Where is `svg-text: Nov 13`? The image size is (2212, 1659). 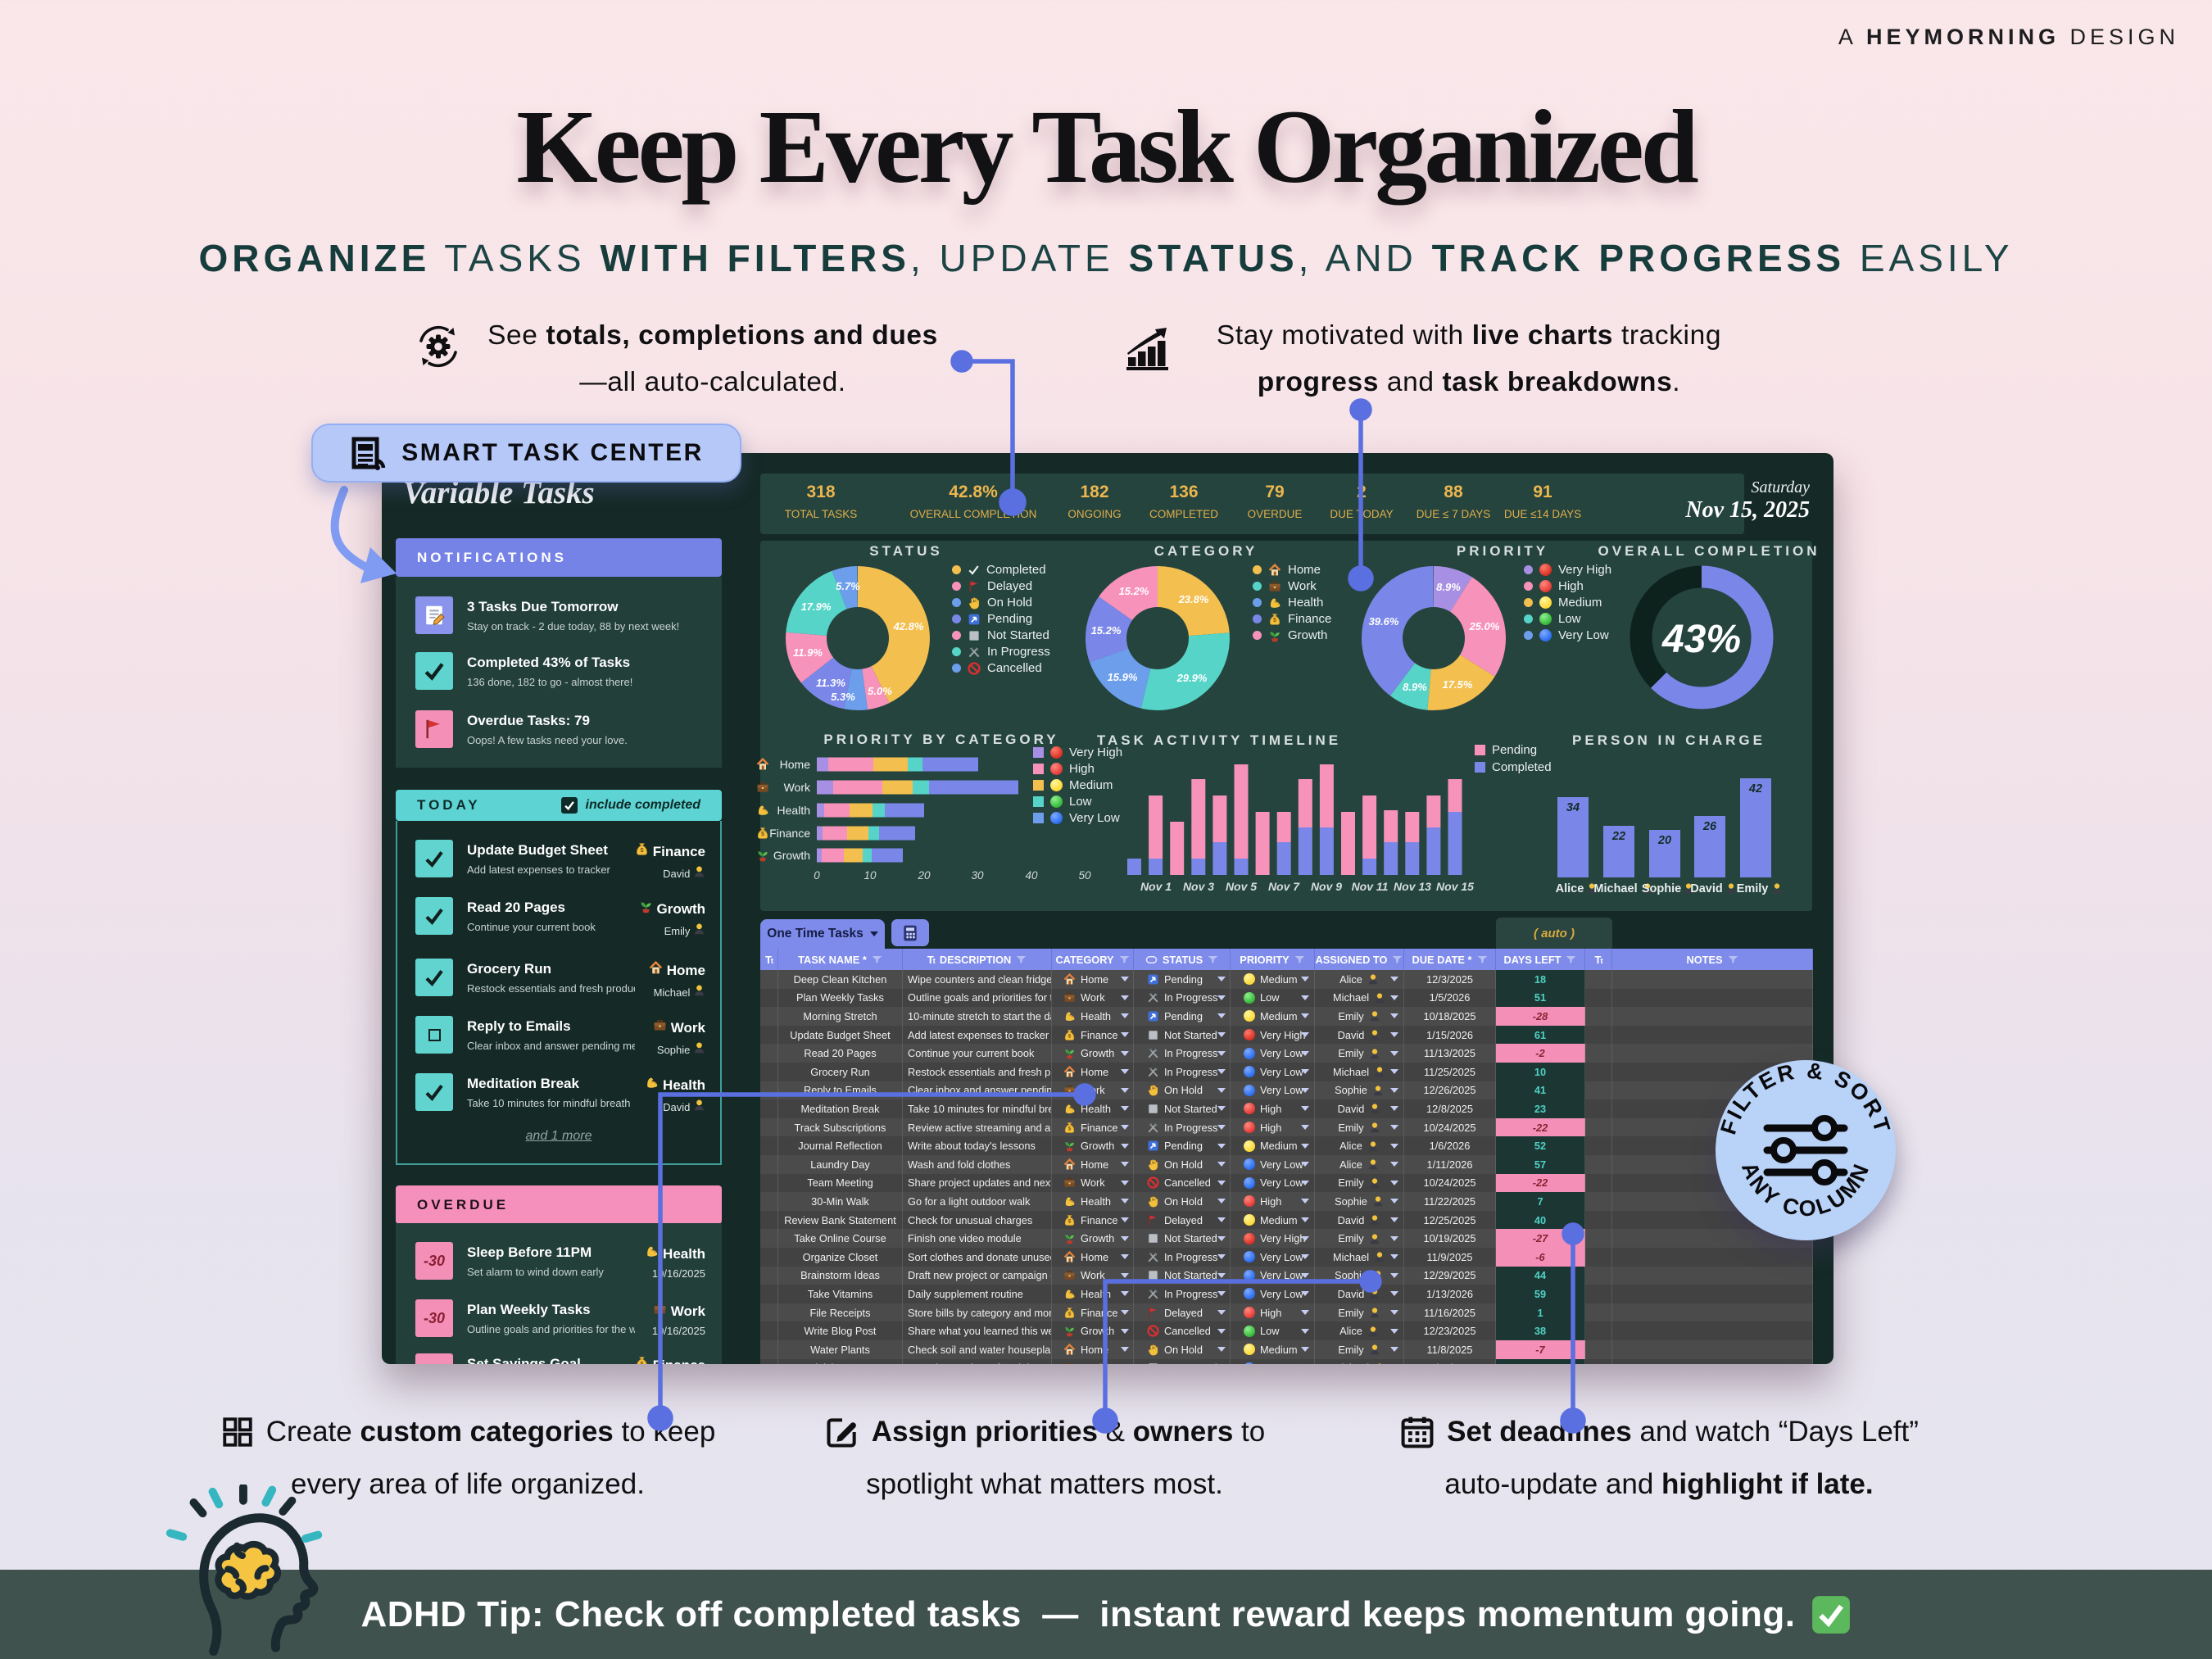 svg-text: Nov 13 is located at coordinates (1412, 886).